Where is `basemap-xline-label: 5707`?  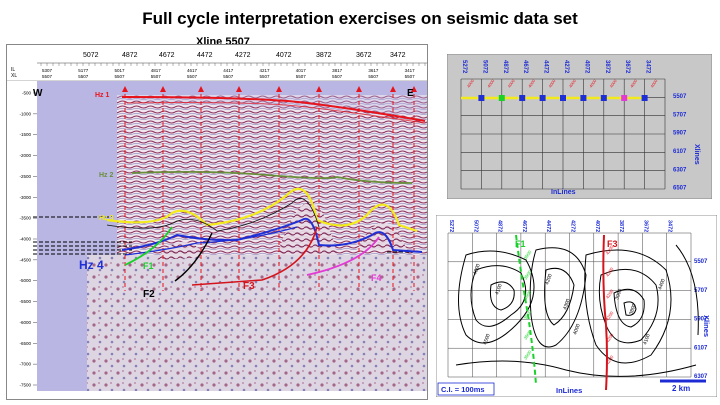 basemap-xline-label: 5707 is located at coordinates (680, 115).